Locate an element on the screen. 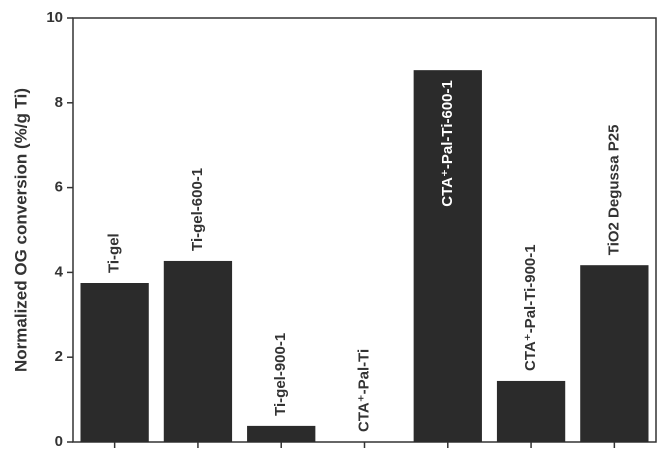 The image size is (661, 449). y-tick-label: 8 is located at coordinates (59, 102).